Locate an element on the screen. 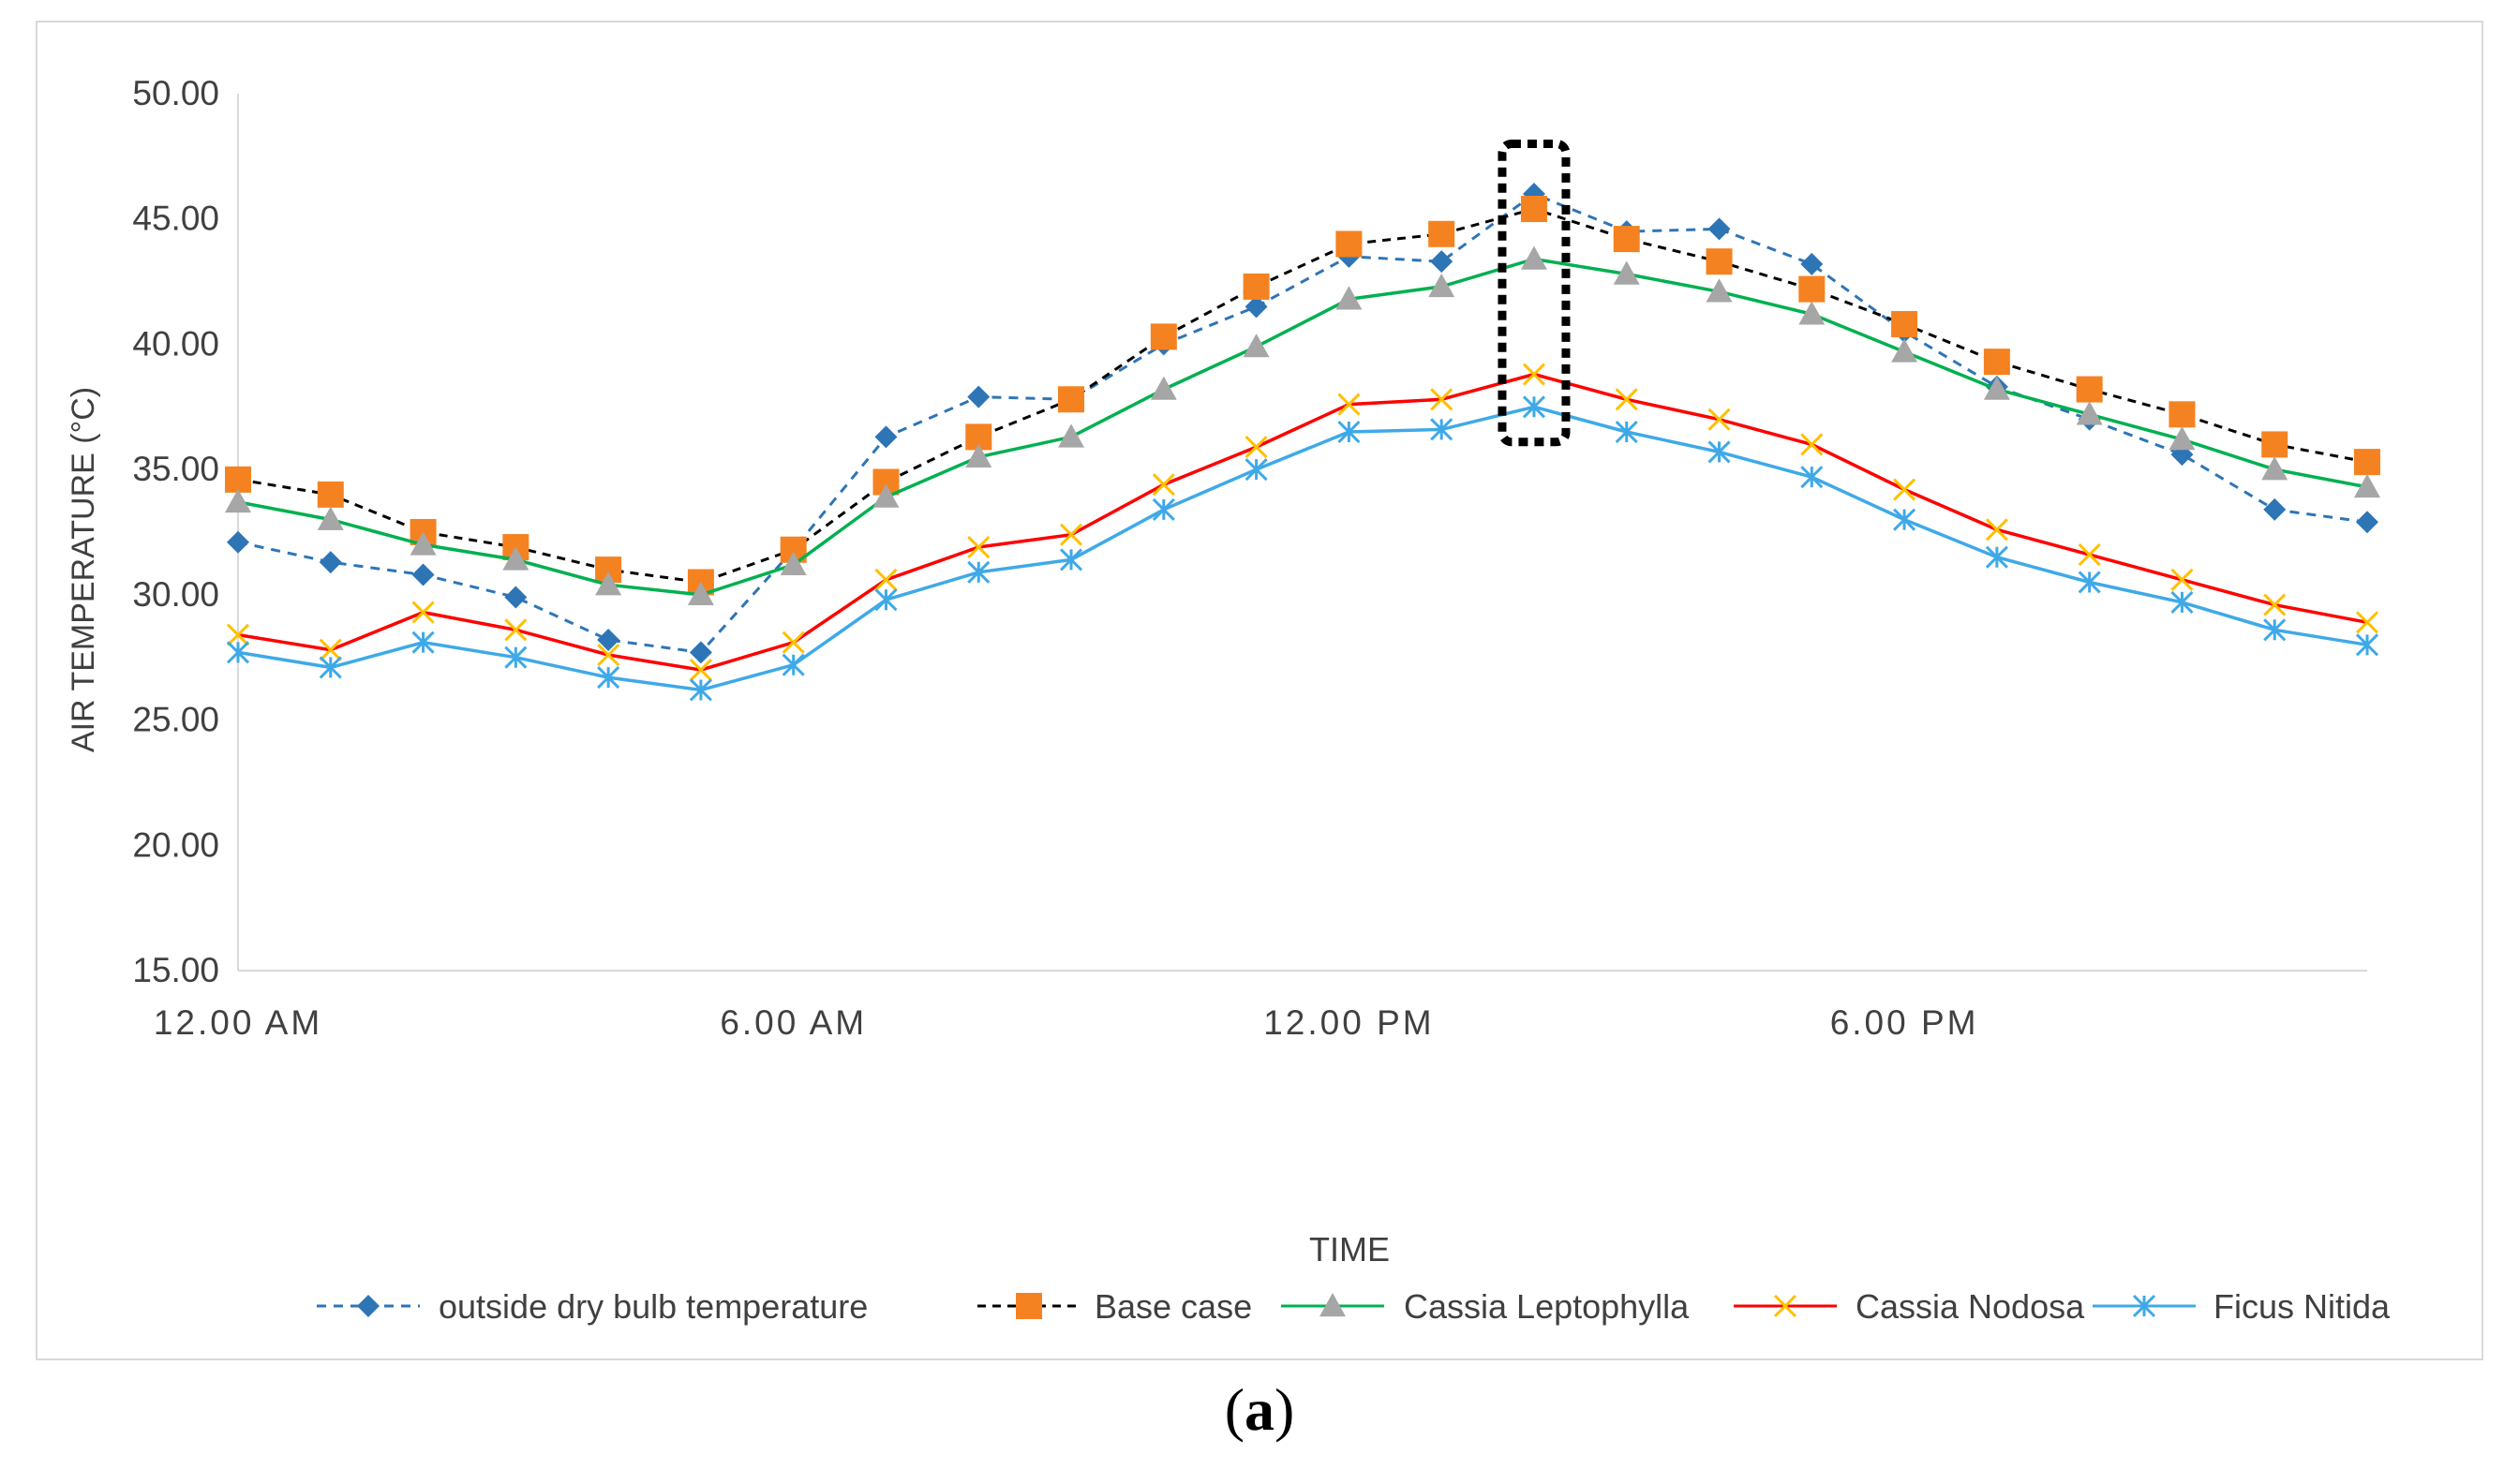 This screenshot has height=1484, width=2519. y-axis-title: AIR TEMPERATURE (°C) is located at coordinates (83, 569).